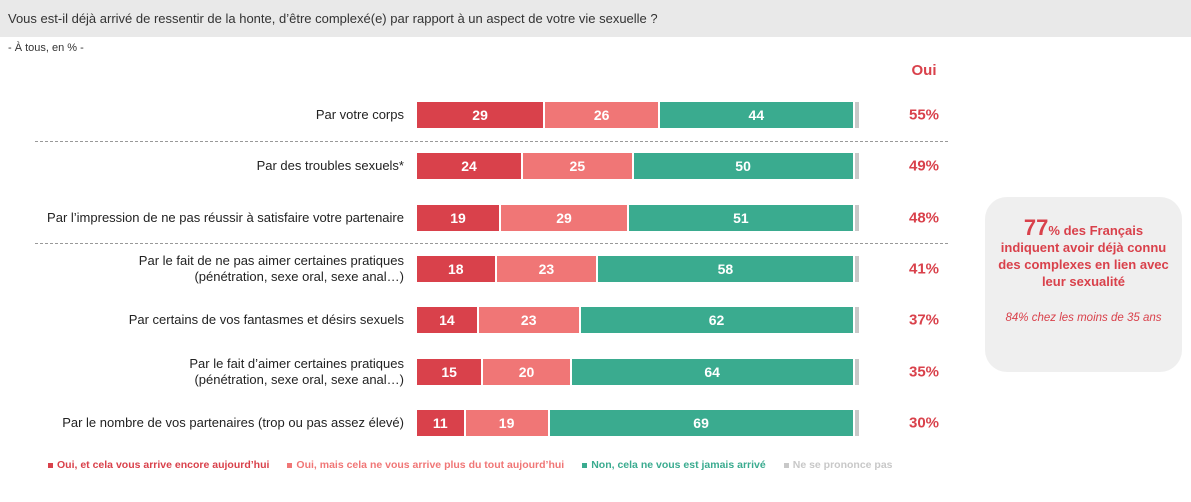 The image size is (1191, 502). What do you see at coordinates (924, 371) in the screenshot?
I see `total-label: 35%` at bounding box center [924, 371].